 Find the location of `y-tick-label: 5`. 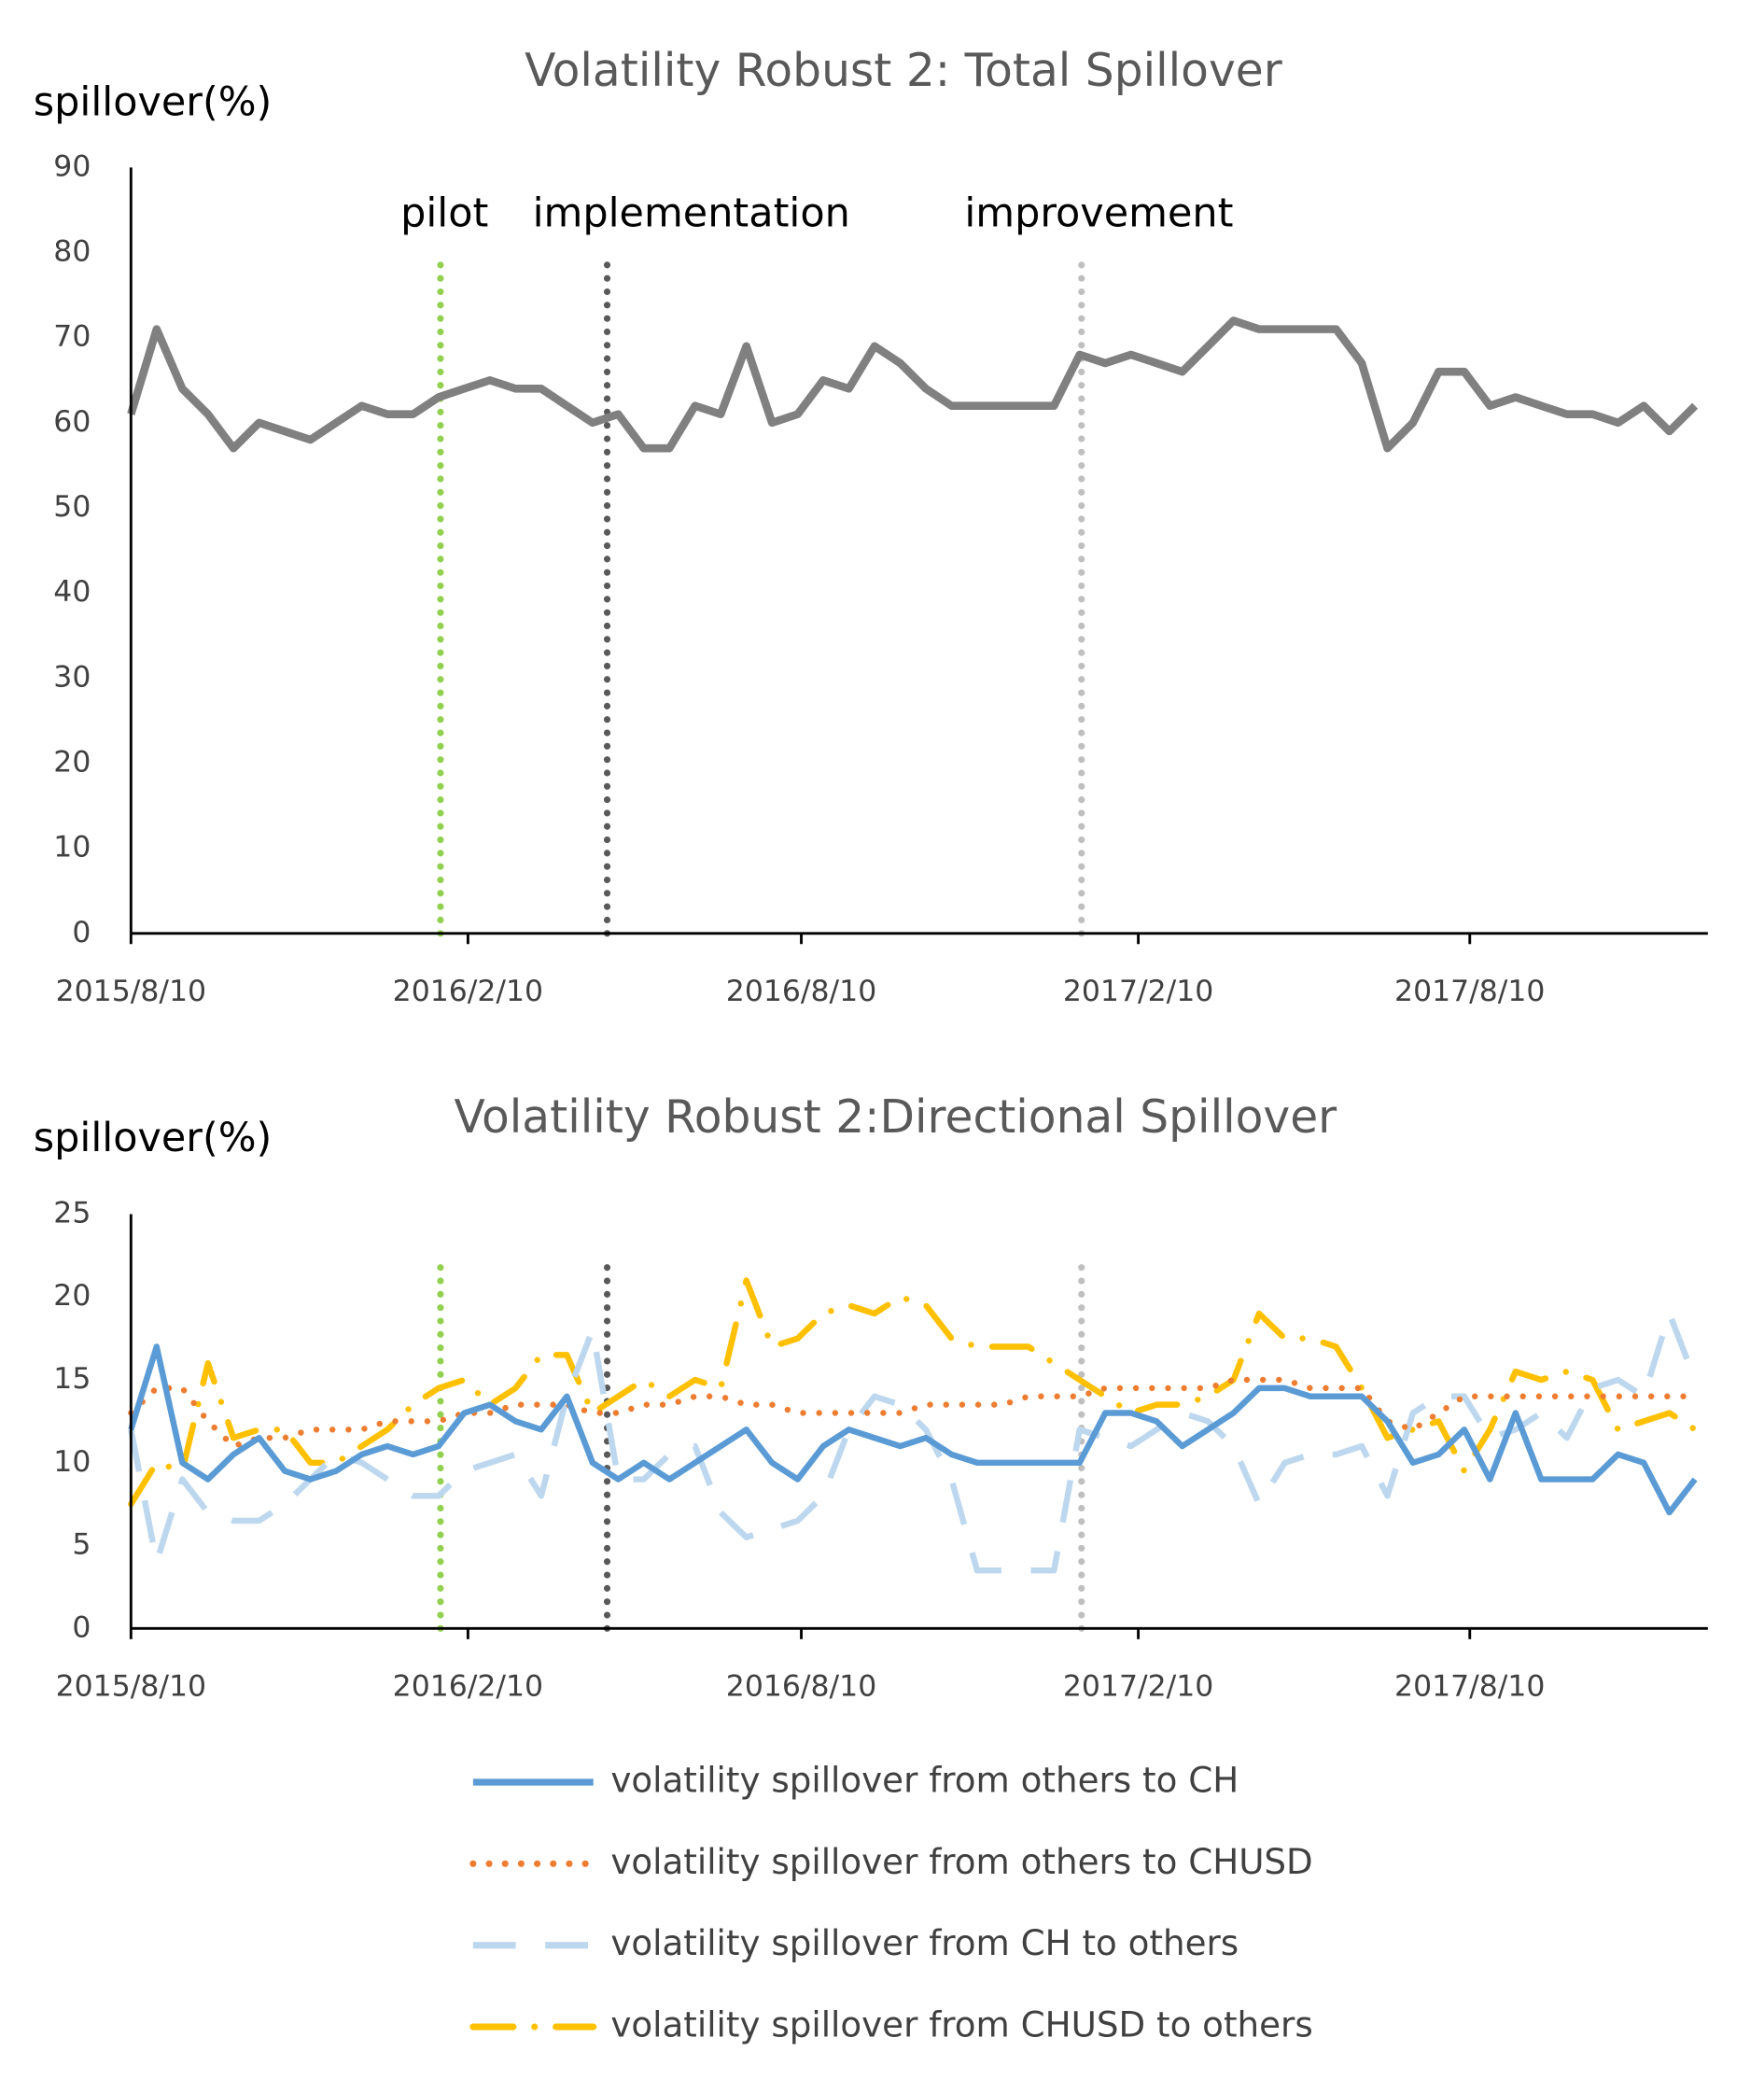

y-tick-label: 5 is located at coordinates (81, 1545).